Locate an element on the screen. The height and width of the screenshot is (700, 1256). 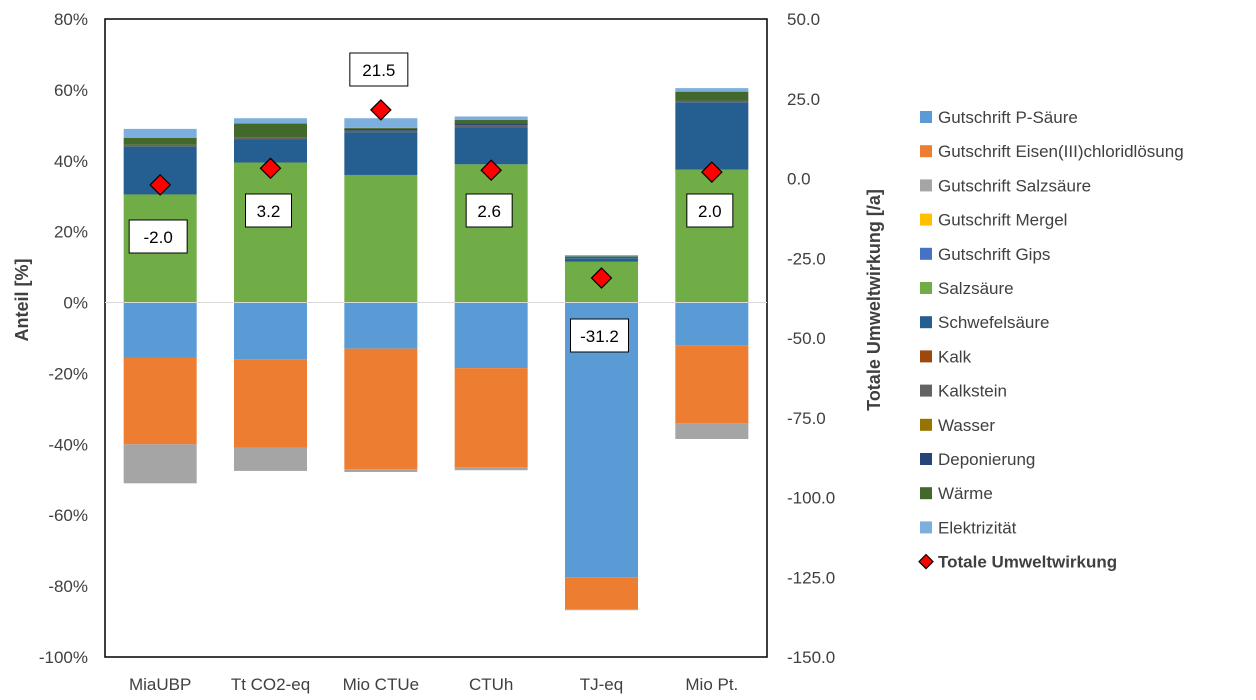
y-axis-ticks: 80% 60% 40% 20% 0% -20% -40% -60% -80% -100% is located at coordinates (63, 338).